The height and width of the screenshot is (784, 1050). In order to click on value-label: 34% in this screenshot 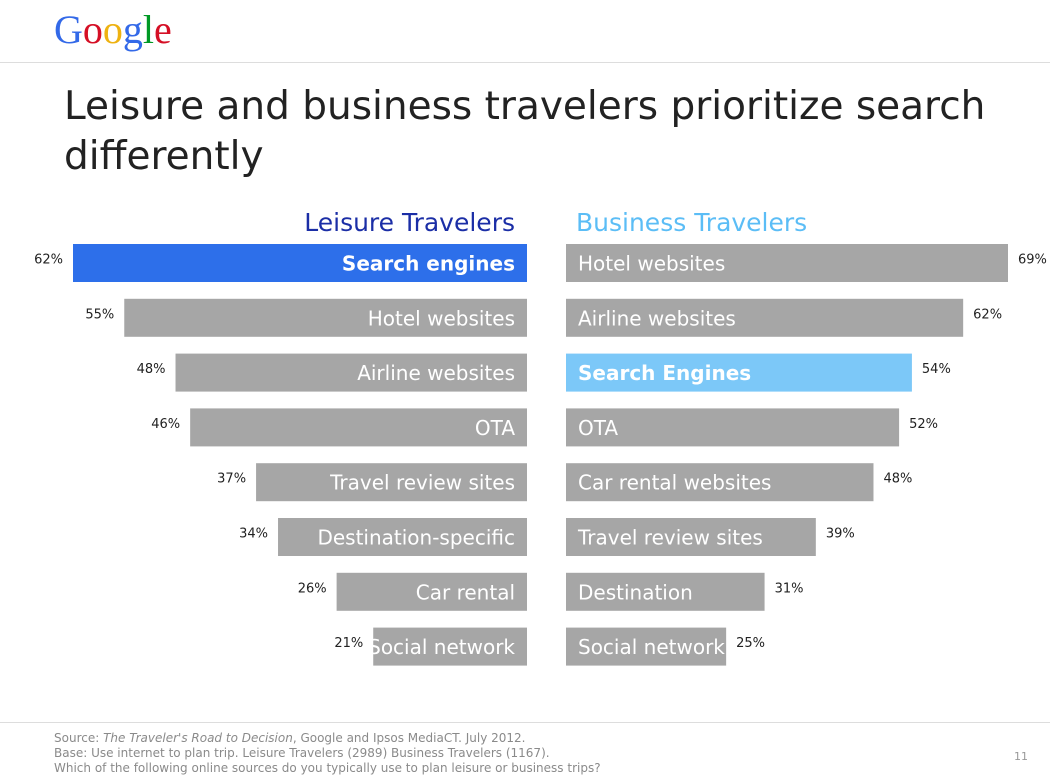, I will do `click(253, 534)`.